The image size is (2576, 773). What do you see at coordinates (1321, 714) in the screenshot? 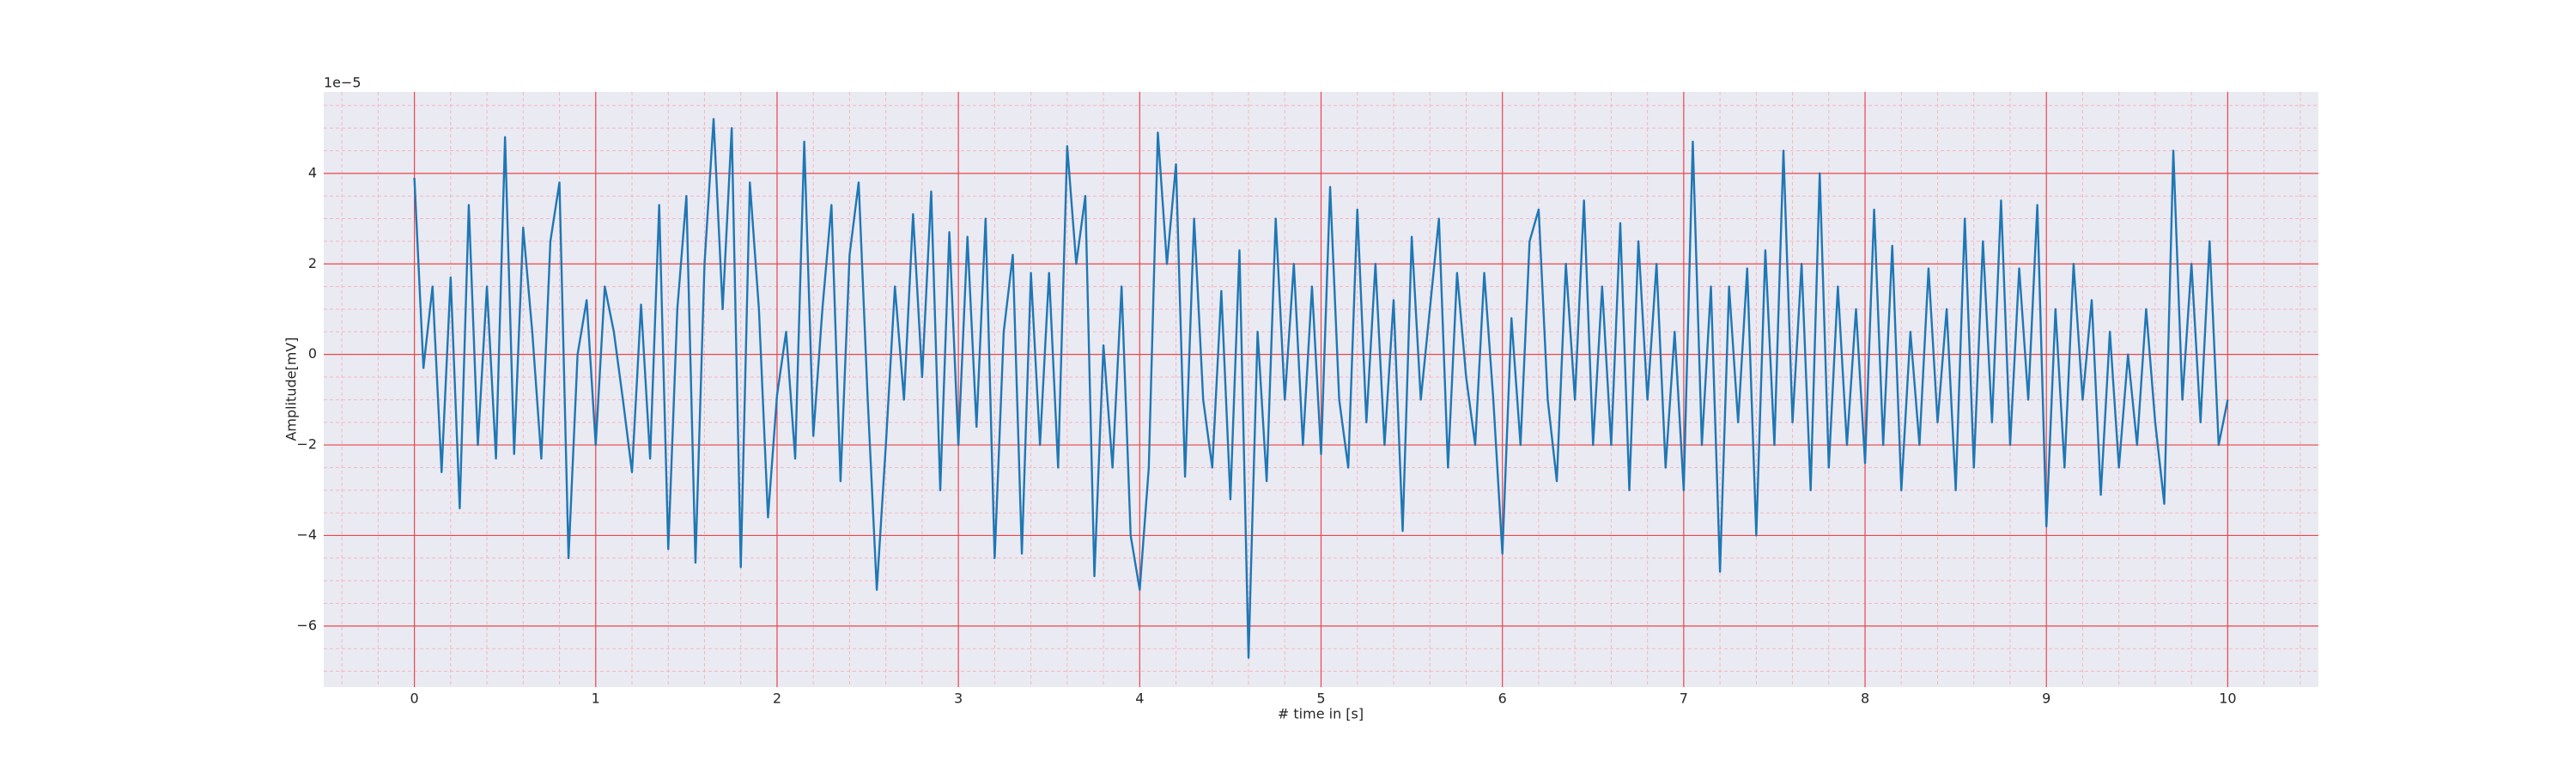
I see `x-axis-label: # time in [s]` at bounding box center [1321, 714].